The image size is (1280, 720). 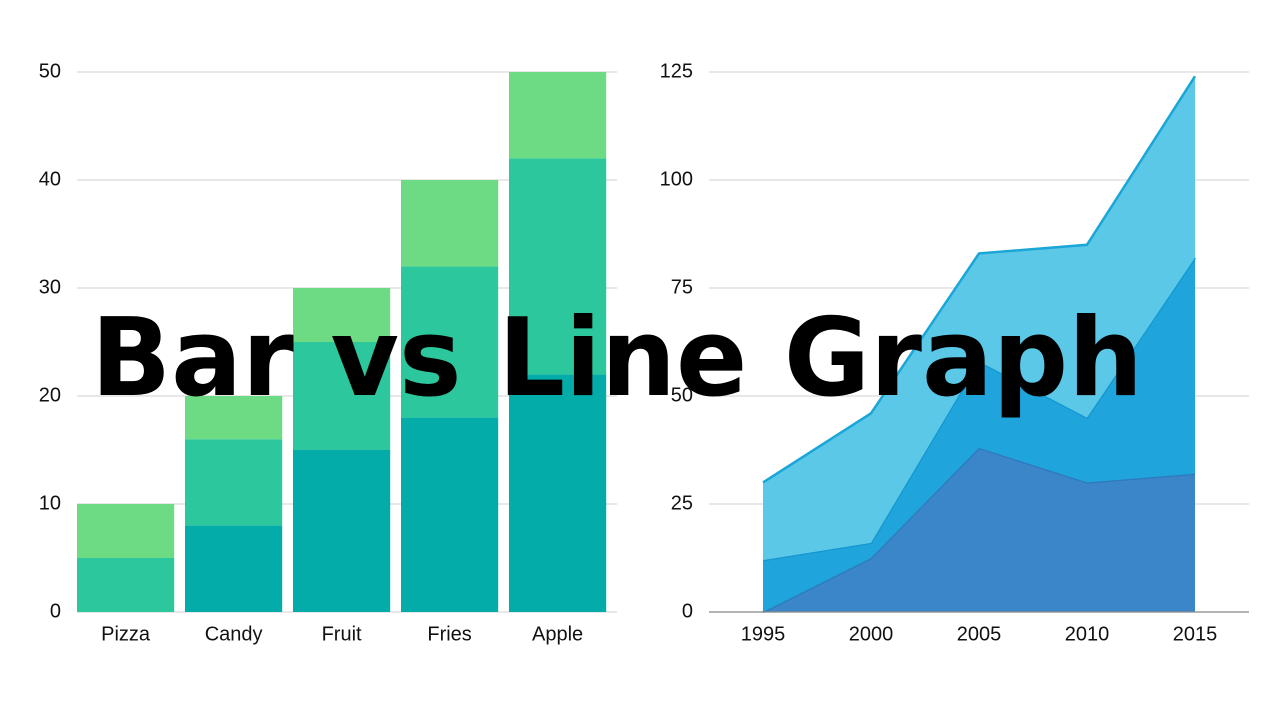 I want to click on y-tick-label: 10, so click(x=50, y=503).